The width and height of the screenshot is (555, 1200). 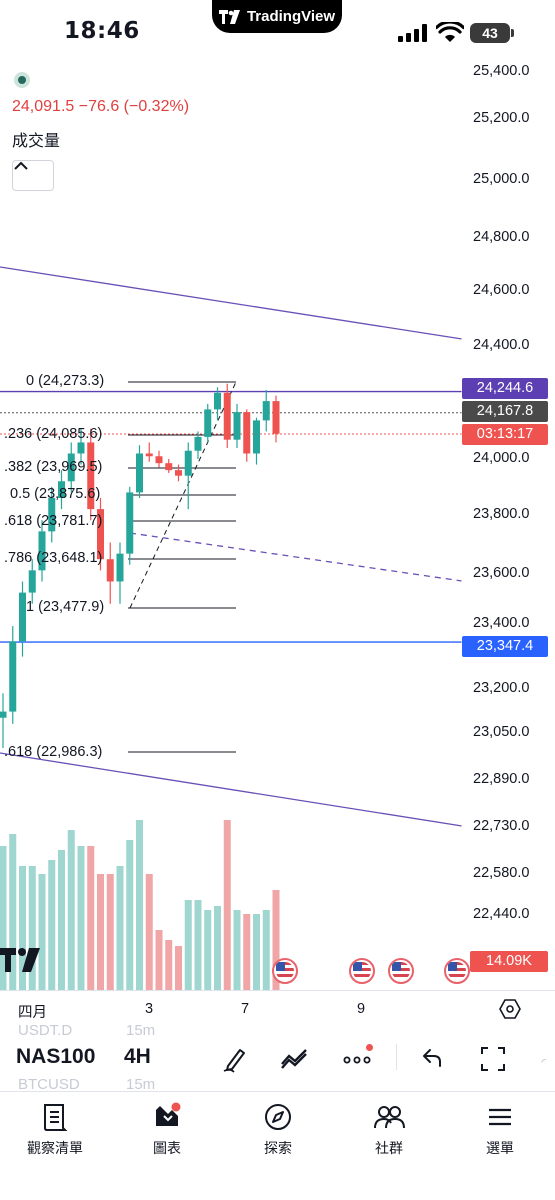 What do you see at coordinates (53, 434) in the screenshot?
I see `fib-level-label: .236 (24,085.6)` at bounding box center [53, 434].